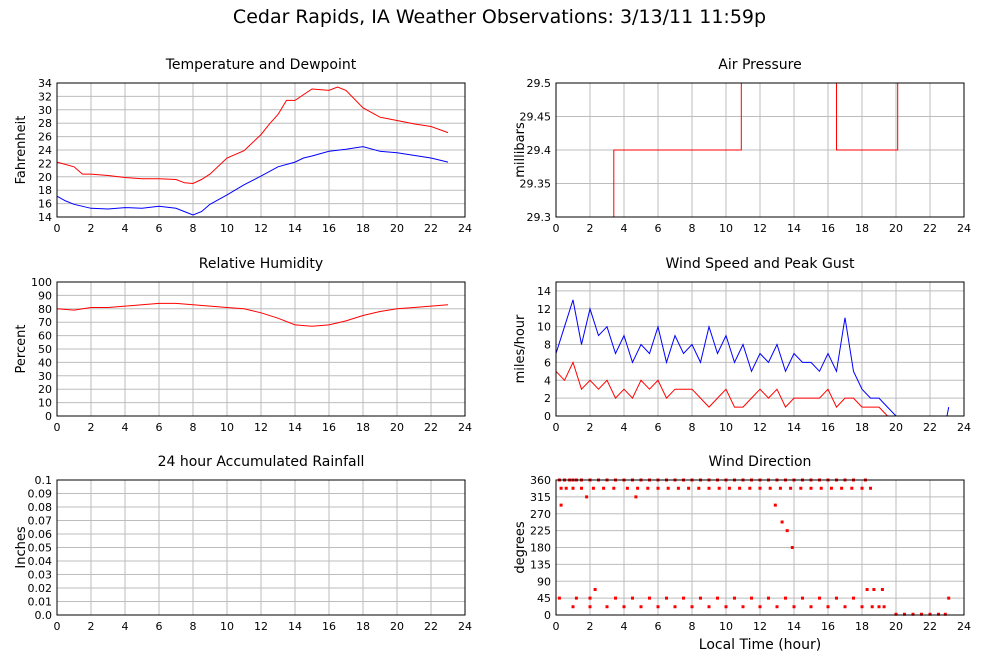  What do you see at coordinates (40, 494) in the screenshot?
I see `rain-y-tick-label: 0.09` at bounding box center [40, 494].